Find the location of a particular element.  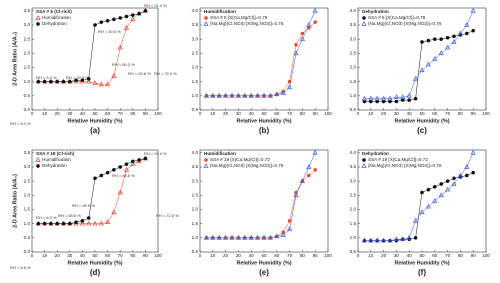

annotation: RH = 50.3 % is located at coordinates (123, 64).